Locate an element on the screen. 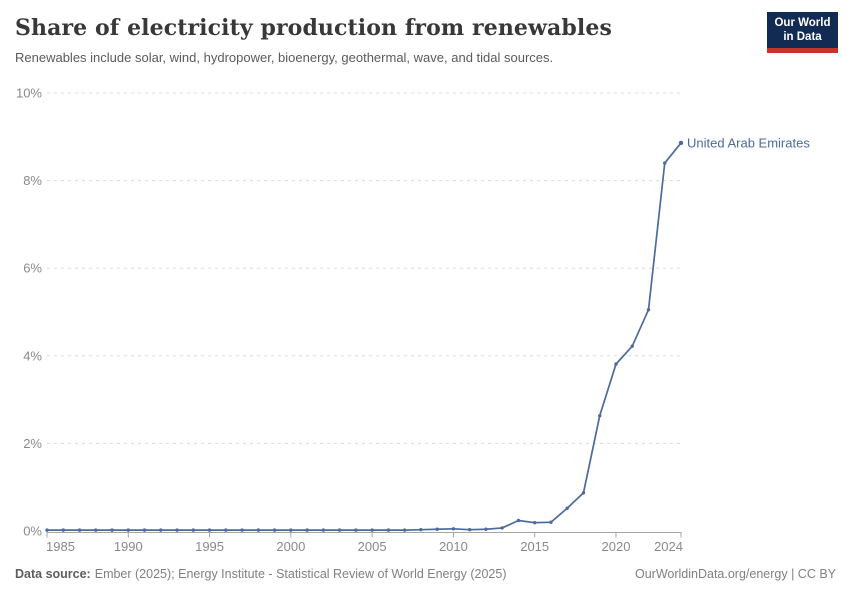  owid-logo: Our World in Data is located at coordinates (802, 32).